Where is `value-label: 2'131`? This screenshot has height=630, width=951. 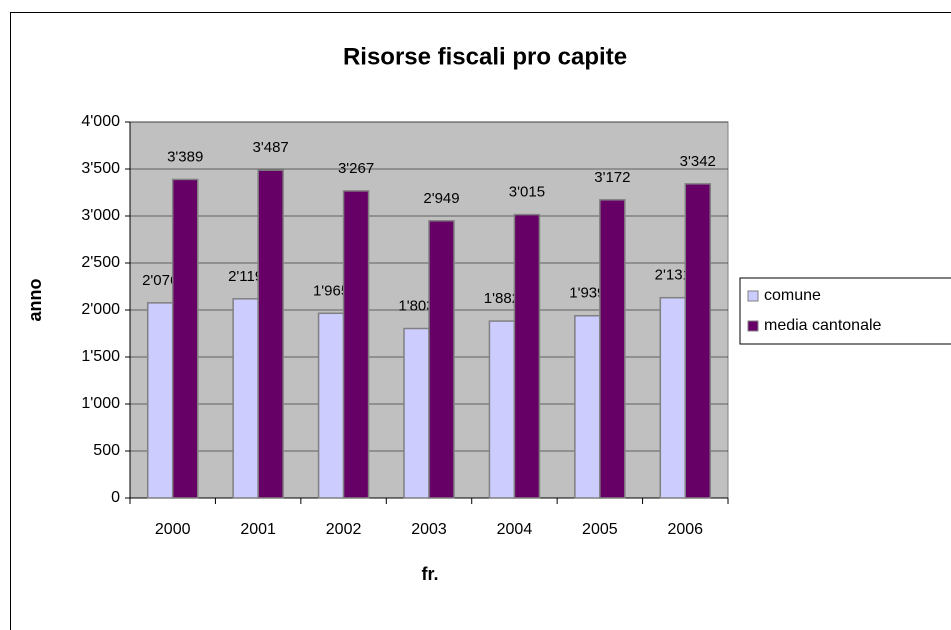 value-label: 2'131 is located at coordinates (673, 275).